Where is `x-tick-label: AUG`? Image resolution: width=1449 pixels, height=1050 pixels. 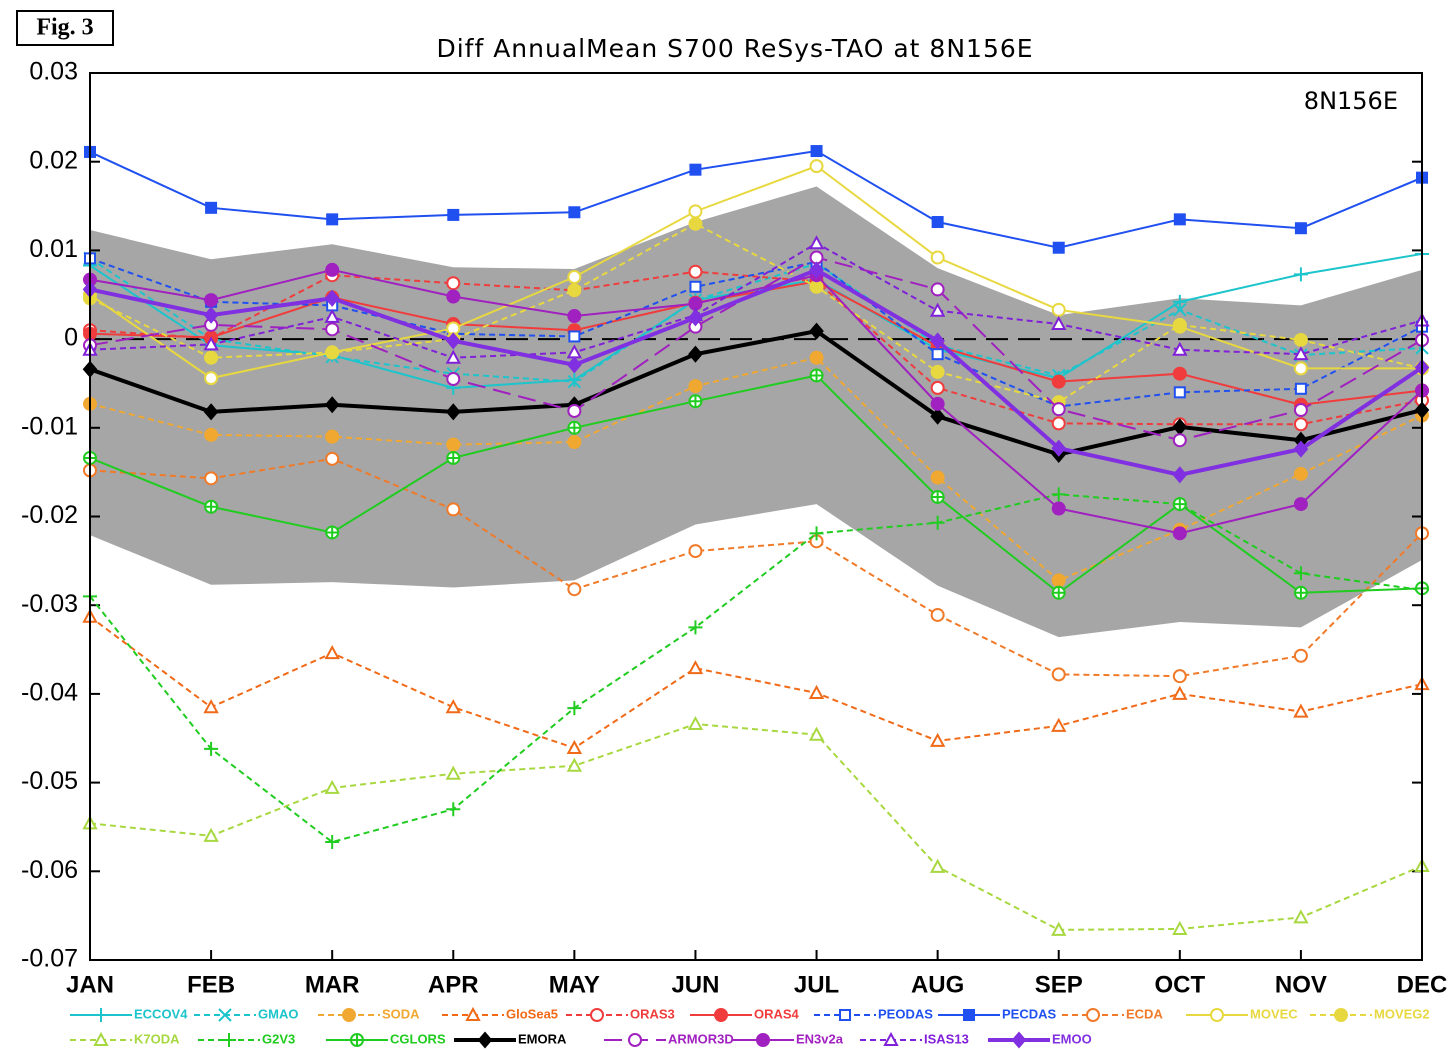
x-tick-label: AUG is located at coordinates (937, 984).